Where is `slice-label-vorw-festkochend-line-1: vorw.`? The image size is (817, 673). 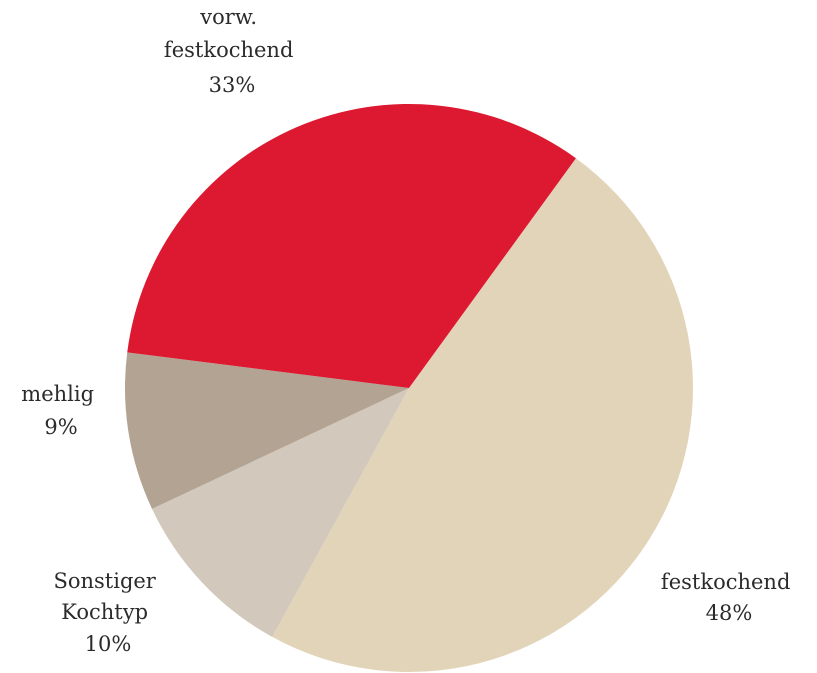
slice-label-vorw-festkochend-line-1: vorw. is located at coordinates (228, 17).